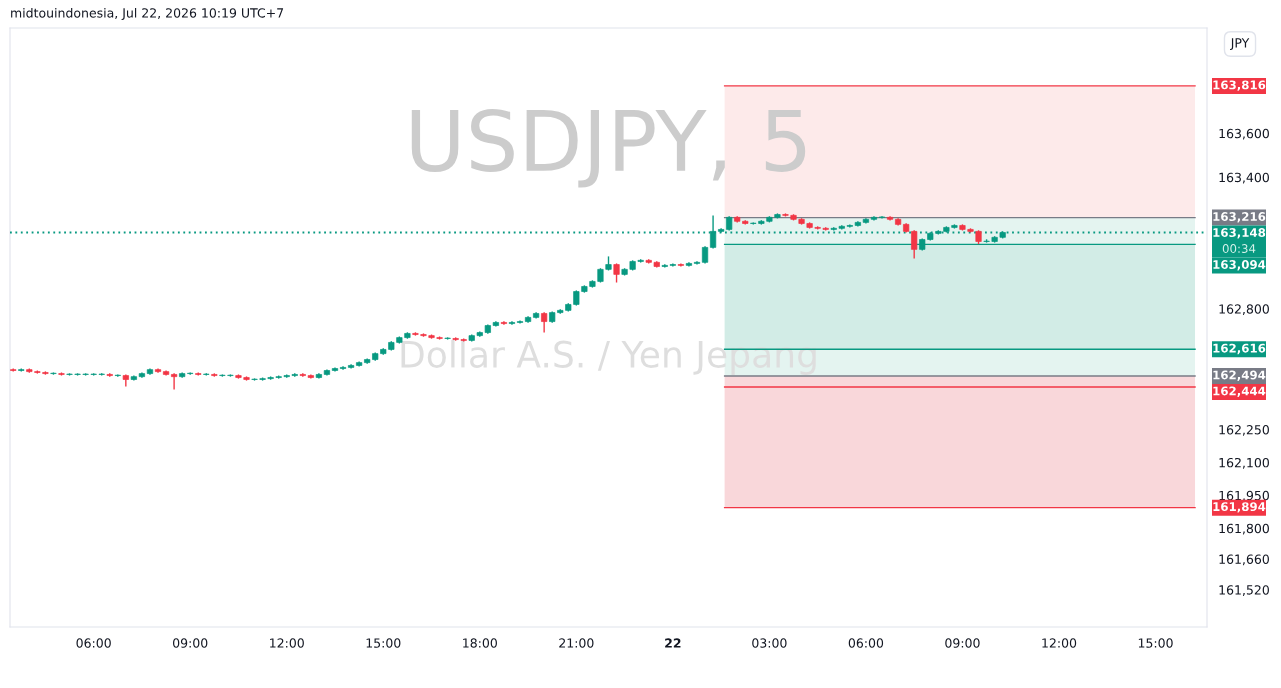  What do you see at coordinates (576, 643) in the screenshot?
I see `x-tick-label: 21:00` at bounding box center [576, 643].